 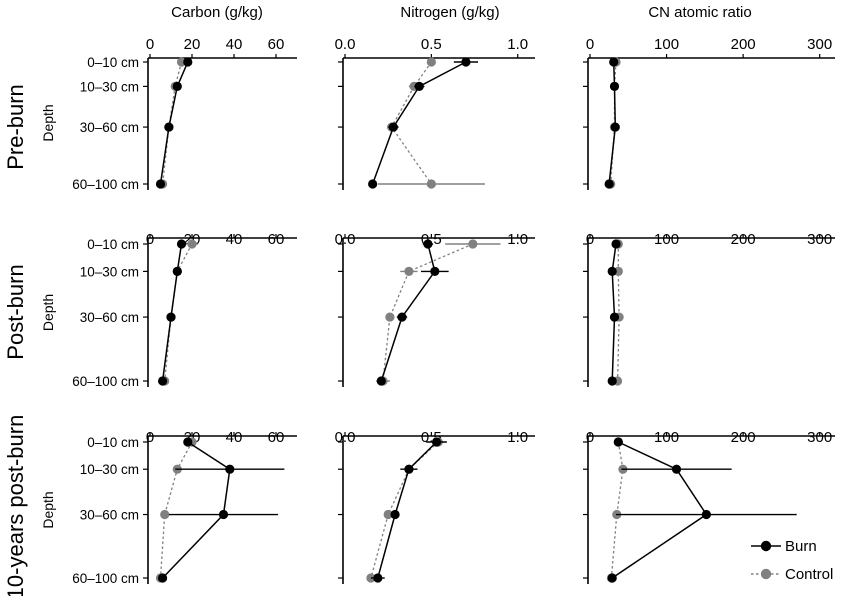 What do you see at coordinates (766, 574) in the screenshot?
I see `legend-marker` at bounding box center [766, 574].